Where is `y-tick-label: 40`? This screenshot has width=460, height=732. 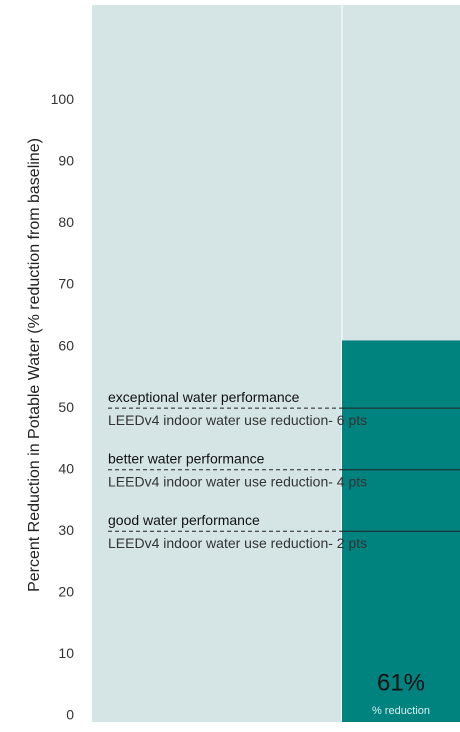 y-tick-label: 40 is located at coordinates (66, 468).